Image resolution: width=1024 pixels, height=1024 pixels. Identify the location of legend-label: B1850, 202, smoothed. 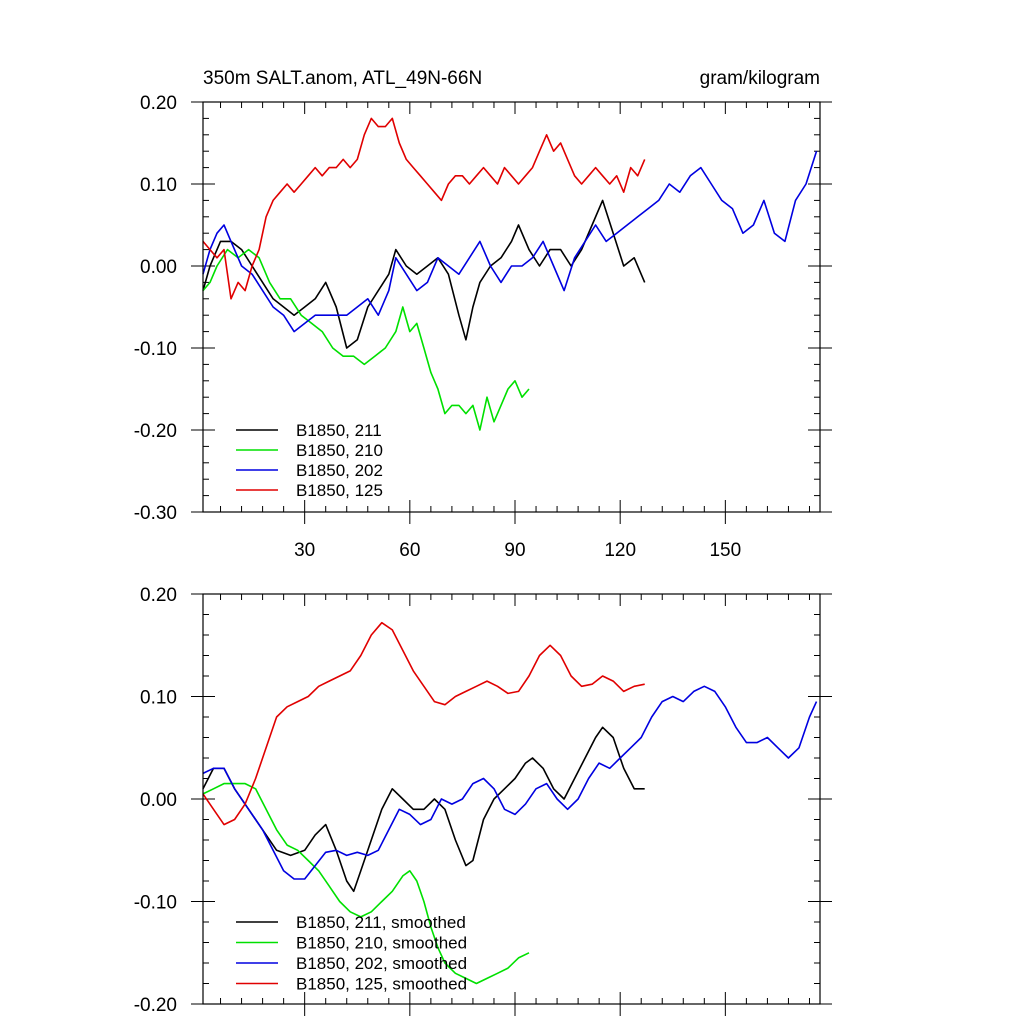
(381, 963).